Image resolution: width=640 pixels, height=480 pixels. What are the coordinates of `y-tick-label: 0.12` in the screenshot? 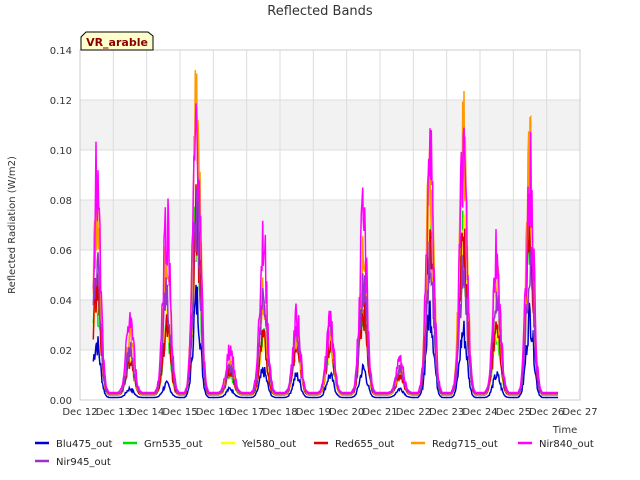 It's located at (61, 101).